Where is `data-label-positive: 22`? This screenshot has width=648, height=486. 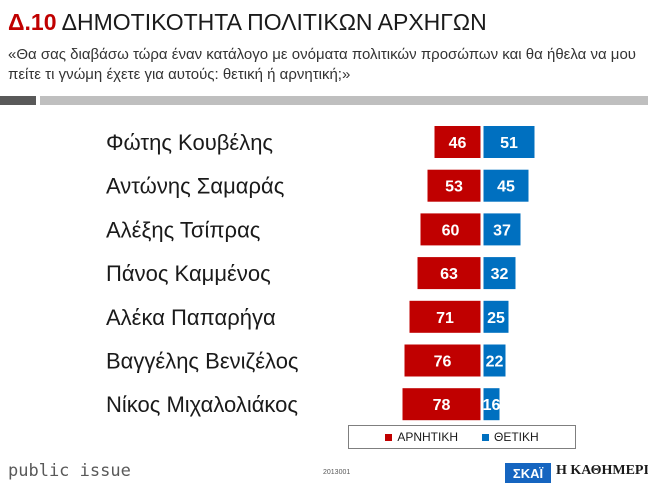
data-label-positive: 22 is located at coordinates (495, 362).